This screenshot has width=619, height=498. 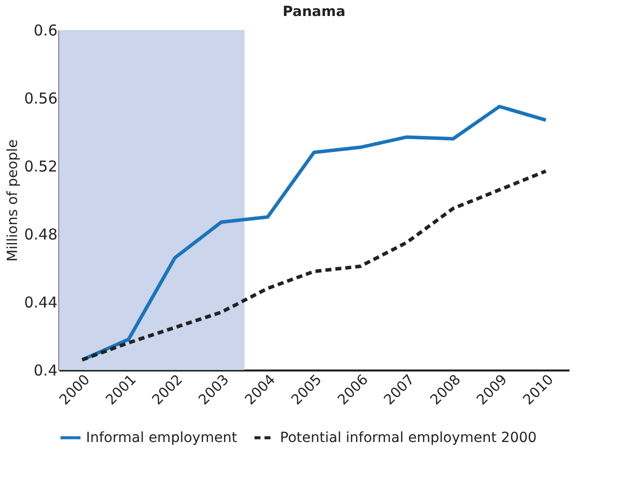 What do you see at coordinates (408, 438) in the screenshot?
I see `legend-label: Potential informal employment 2000` at bounding box center [408, 438].